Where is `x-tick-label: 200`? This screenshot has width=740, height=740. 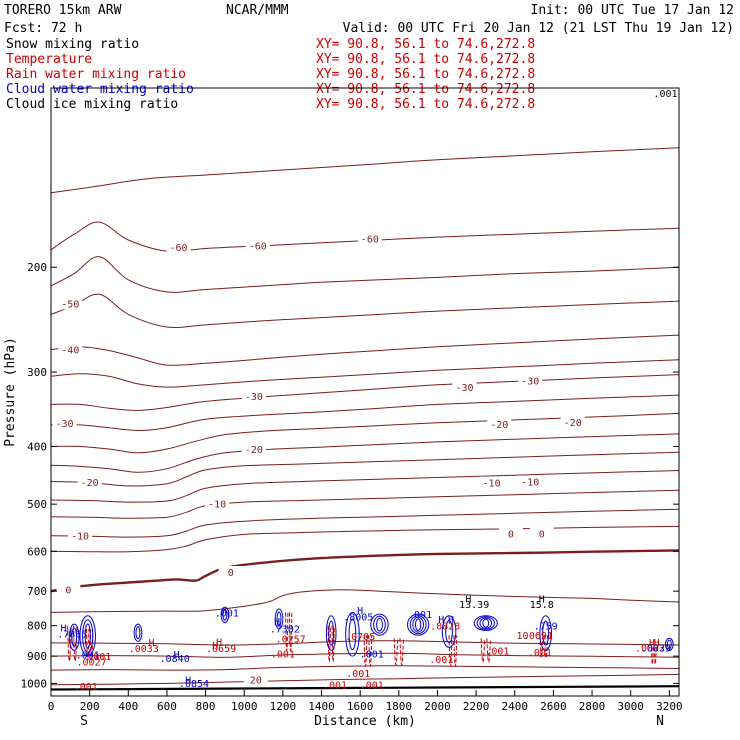 x-tick-label: 200 is located at coordinates (90, 706).